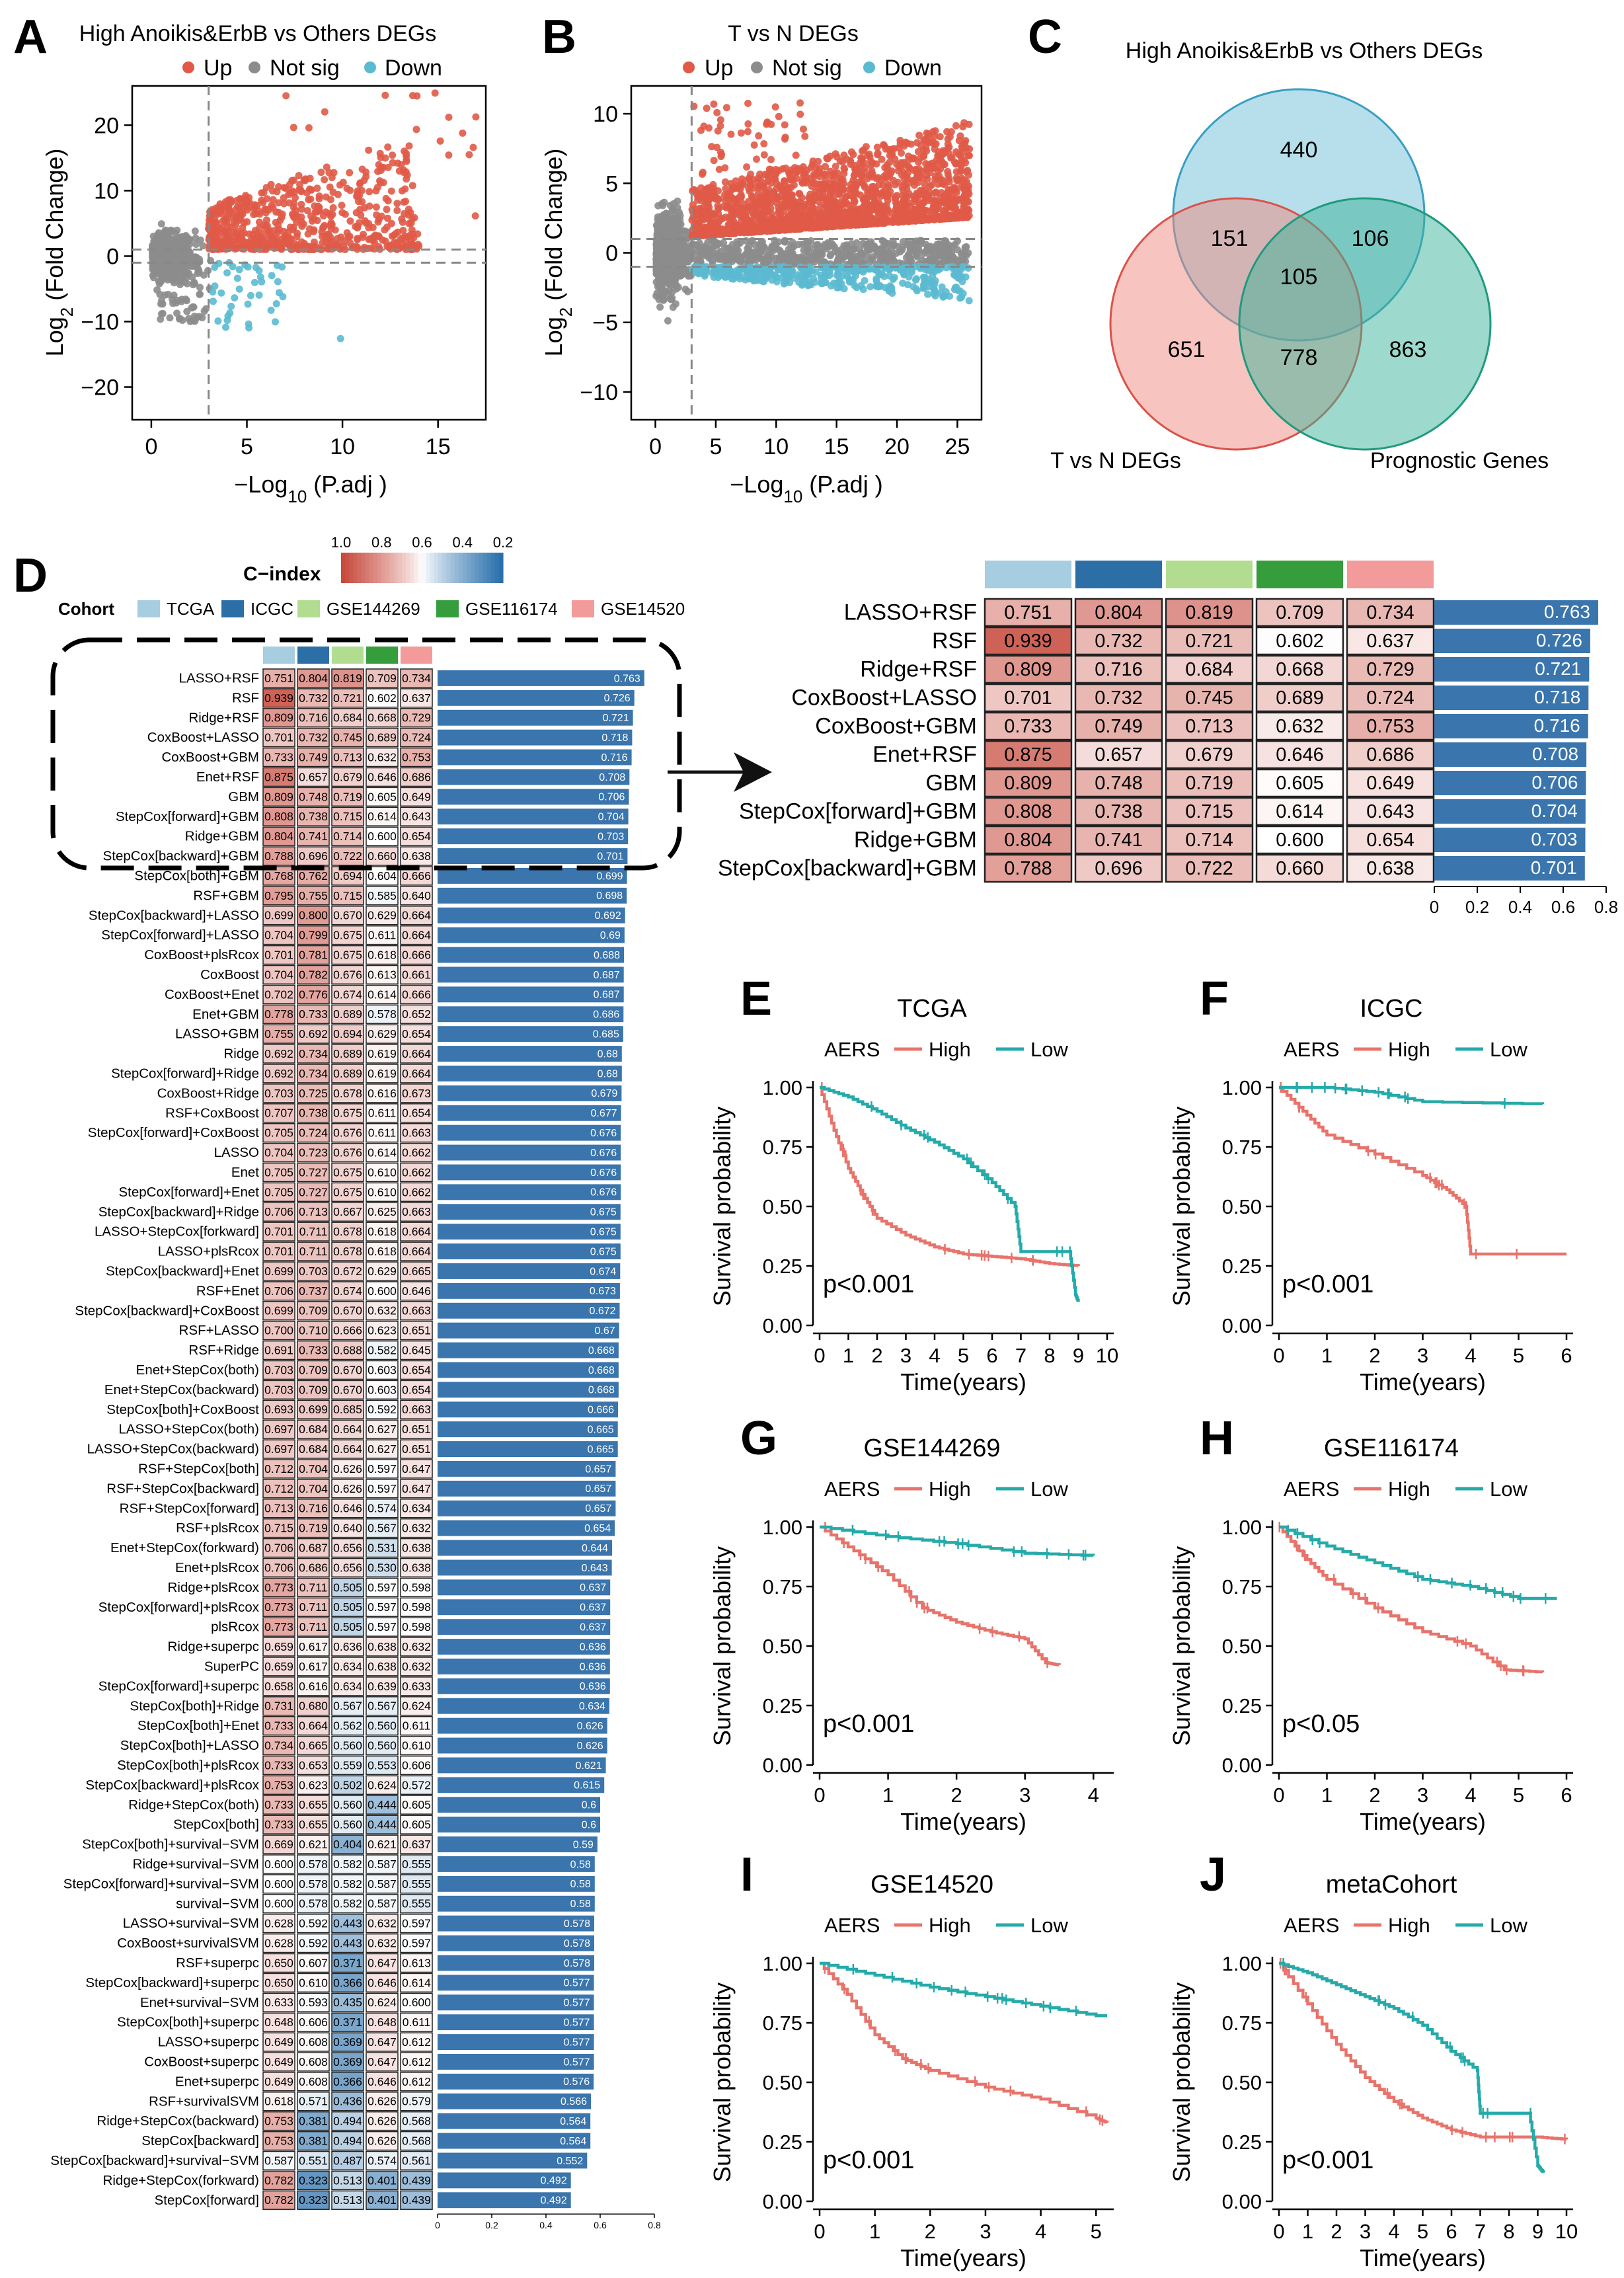  What do you see at coordinates (261, 484) in the screenshot?
I see `xlabel-main: −Log` at bounding box center [261, 484].